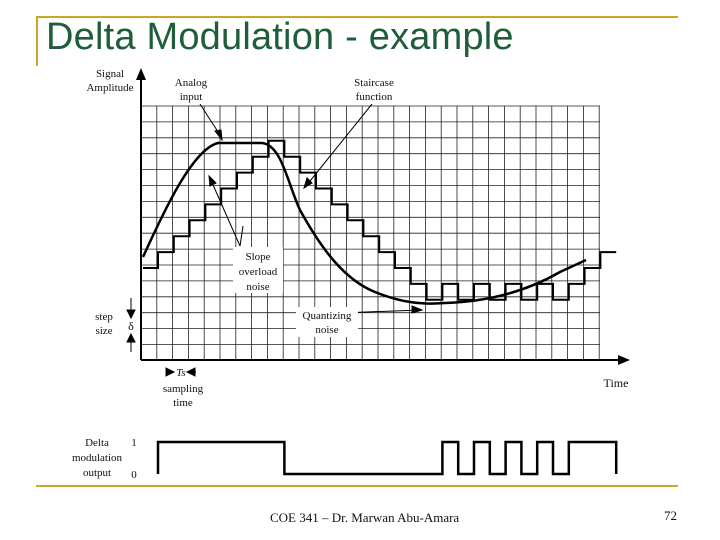 The height and width of the screenshot is (540, 720). Describe the element at coordinates (327, 316) in the screenshot. I see `quant-label-line1: Quantizing` at that location.